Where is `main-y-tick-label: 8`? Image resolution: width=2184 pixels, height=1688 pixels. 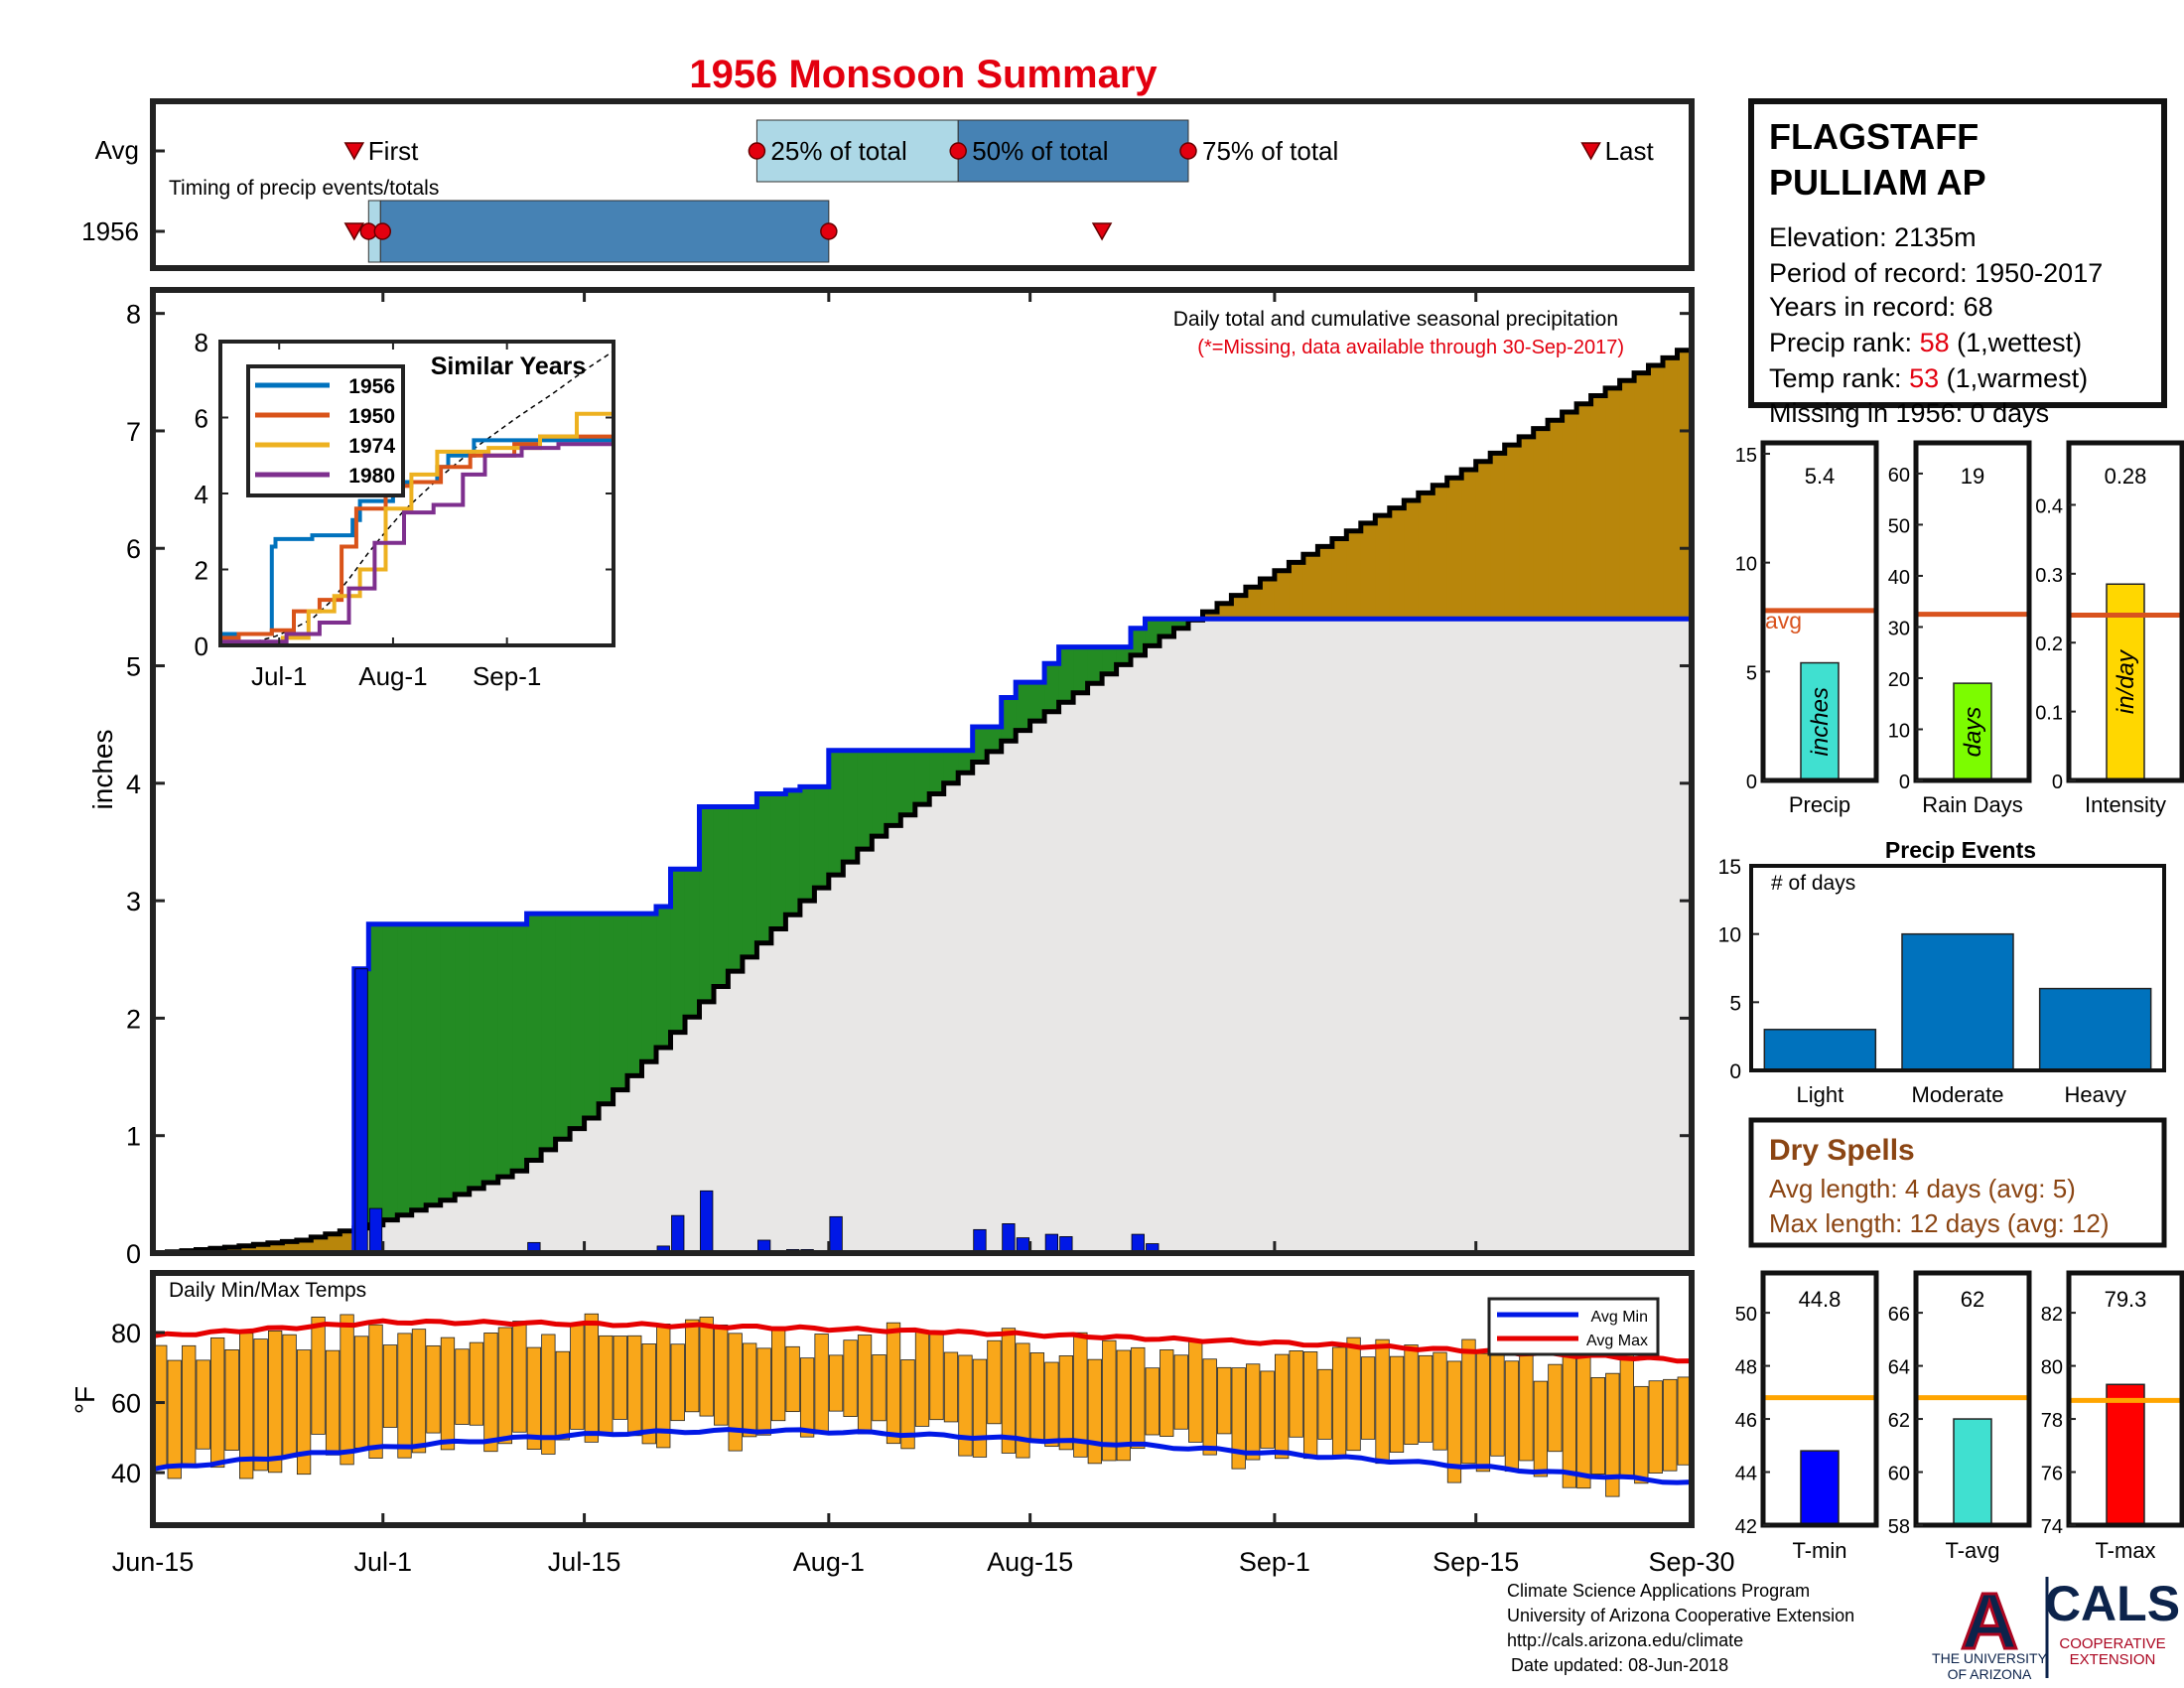
main-y-tick-label: 8 is located at coordinates (133, 315).